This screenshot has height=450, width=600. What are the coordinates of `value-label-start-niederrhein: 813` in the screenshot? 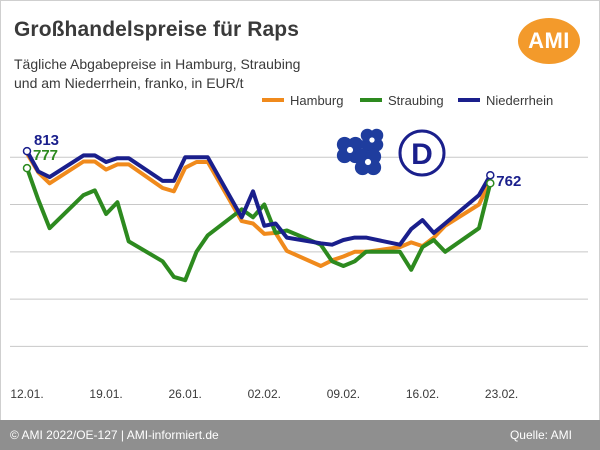 It's located at (46, 140).